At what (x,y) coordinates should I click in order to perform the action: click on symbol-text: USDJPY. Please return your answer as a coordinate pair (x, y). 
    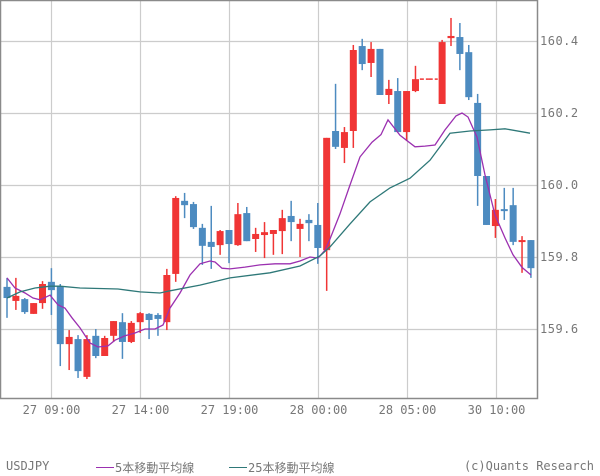
    Looking at the image, I should click on (28, 466).